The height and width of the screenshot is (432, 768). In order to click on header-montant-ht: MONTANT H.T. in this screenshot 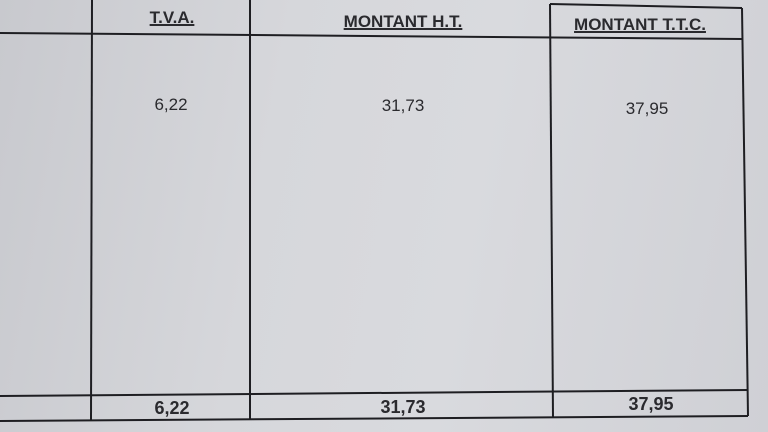, I will do `click(403, 21)`.